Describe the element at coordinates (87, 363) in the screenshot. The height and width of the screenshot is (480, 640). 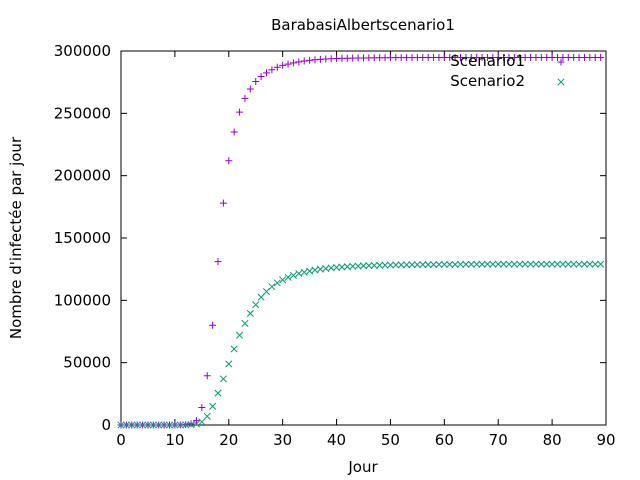
I see `y-tick-label: 50000` at that location.